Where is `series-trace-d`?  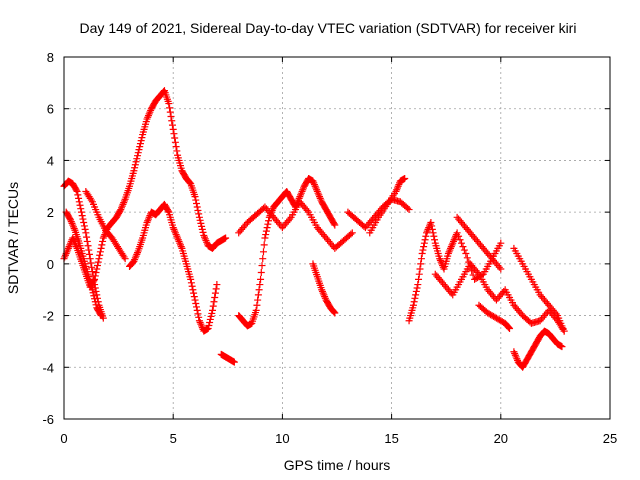
series-trace-d is located at coordinates (173, 267).